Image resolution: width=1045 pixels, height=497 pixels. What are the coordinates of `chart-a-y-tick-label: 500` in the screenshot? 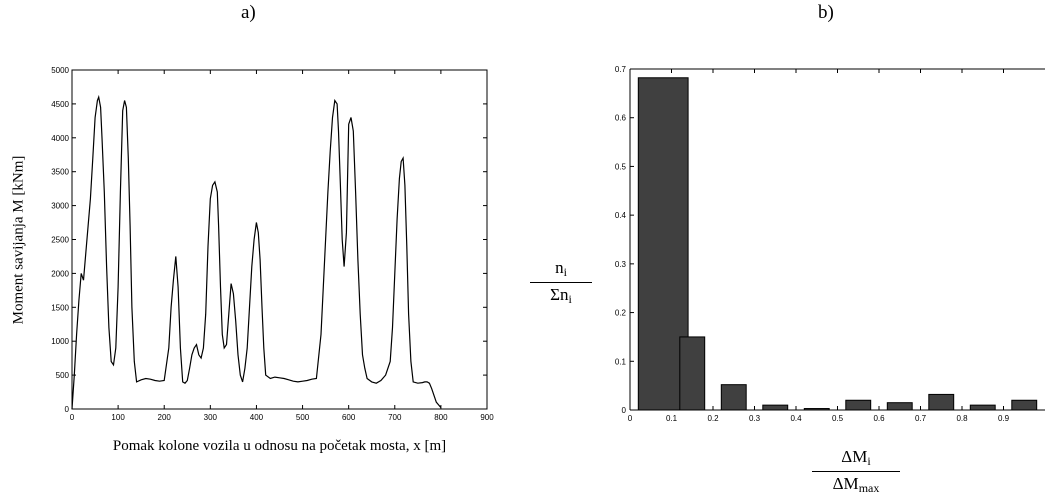 It's located at (63, 375).